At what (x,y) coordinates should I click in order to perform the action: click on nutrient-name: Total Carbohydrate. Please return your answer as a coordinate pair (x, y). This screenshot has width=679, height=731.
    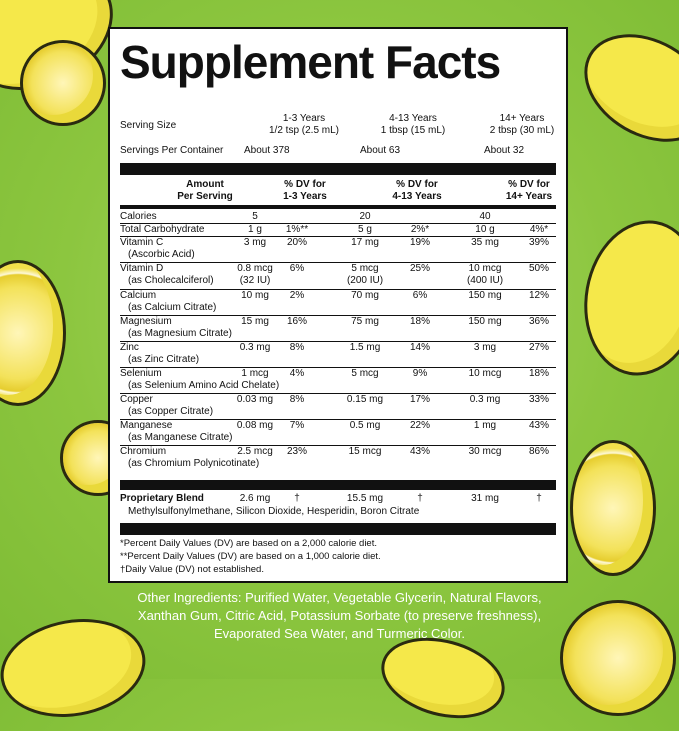
    Looking at the image, I should click on (162, 229).